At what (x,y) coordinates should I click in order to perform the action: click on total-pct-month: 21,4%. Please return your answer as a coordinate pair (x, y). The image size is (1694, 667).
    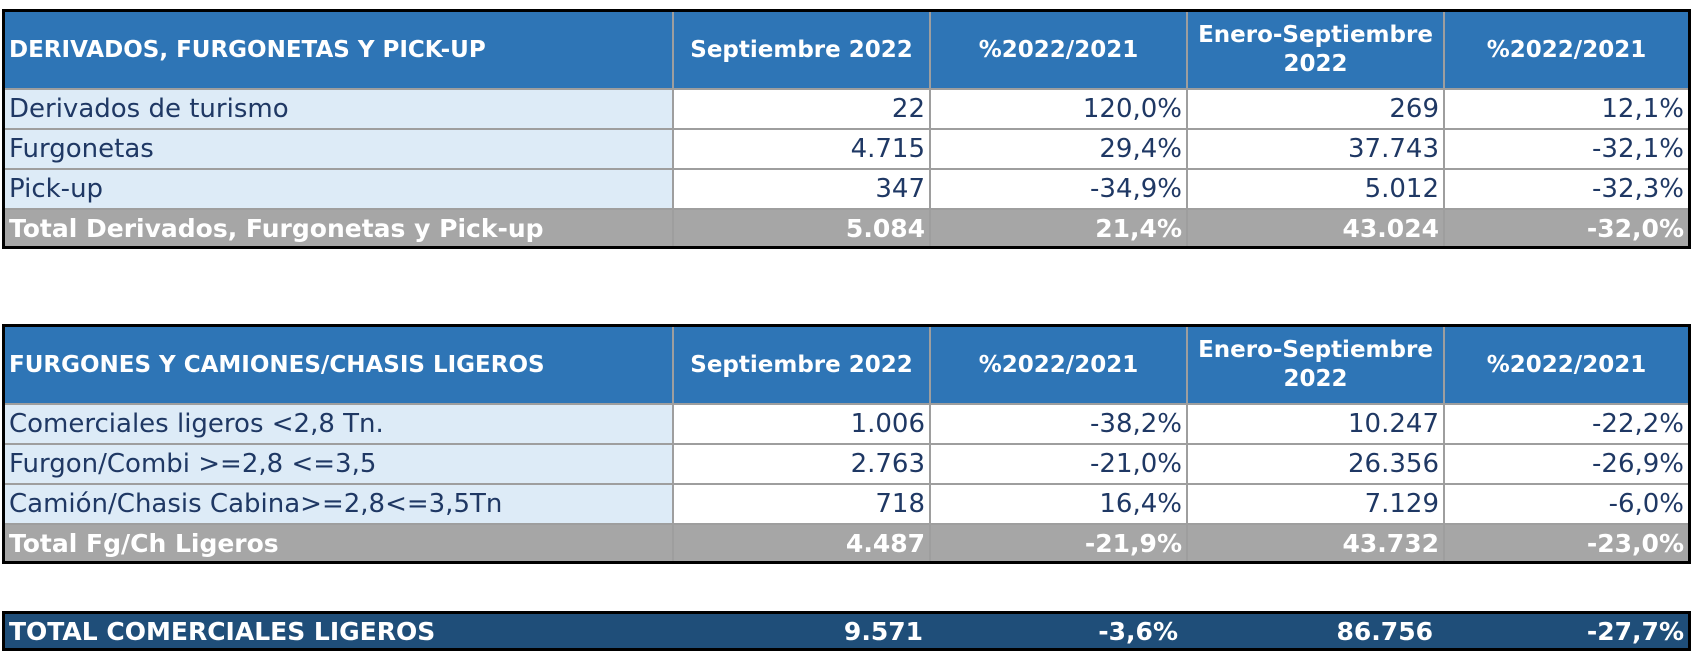
    Looking at the image, I should click on (1058, 228).